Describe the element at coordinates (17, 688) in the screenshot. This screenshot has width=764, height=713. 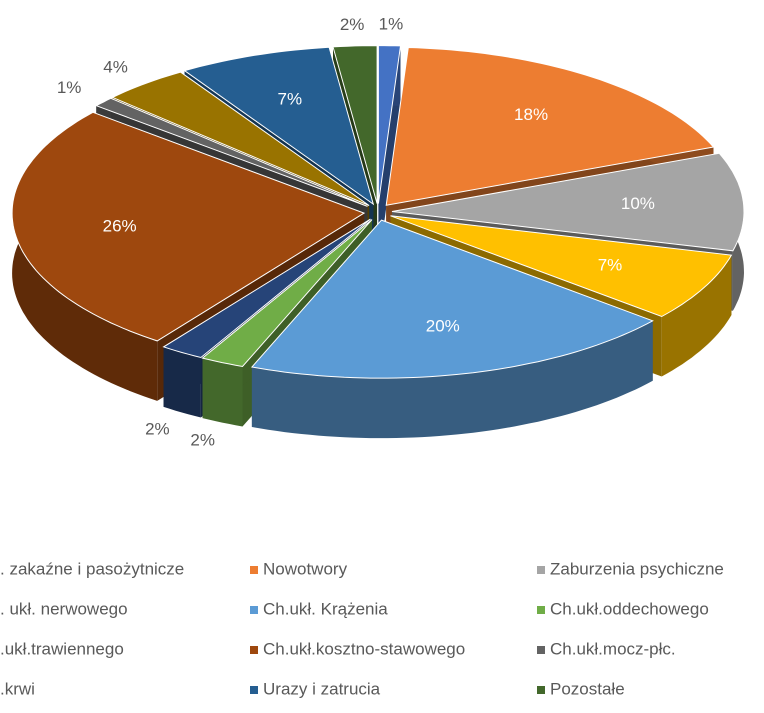
I see `legend-label: .krwi` at that location.